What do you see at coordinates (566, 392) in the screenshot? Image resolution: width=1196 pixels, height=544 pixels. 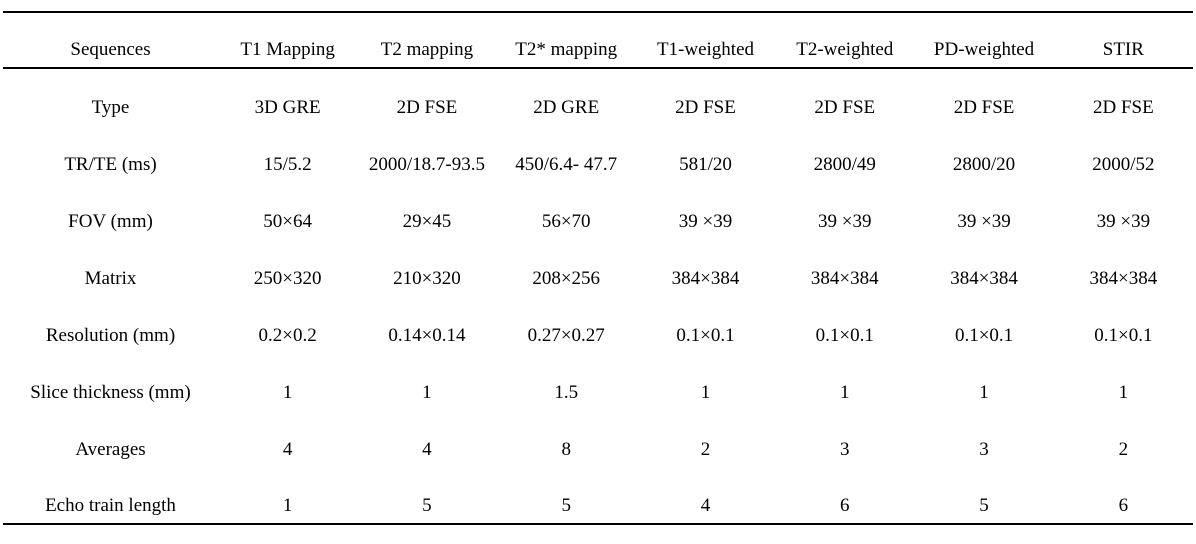 I see `table-cell: 1.5` at bounding box center [566, 392].